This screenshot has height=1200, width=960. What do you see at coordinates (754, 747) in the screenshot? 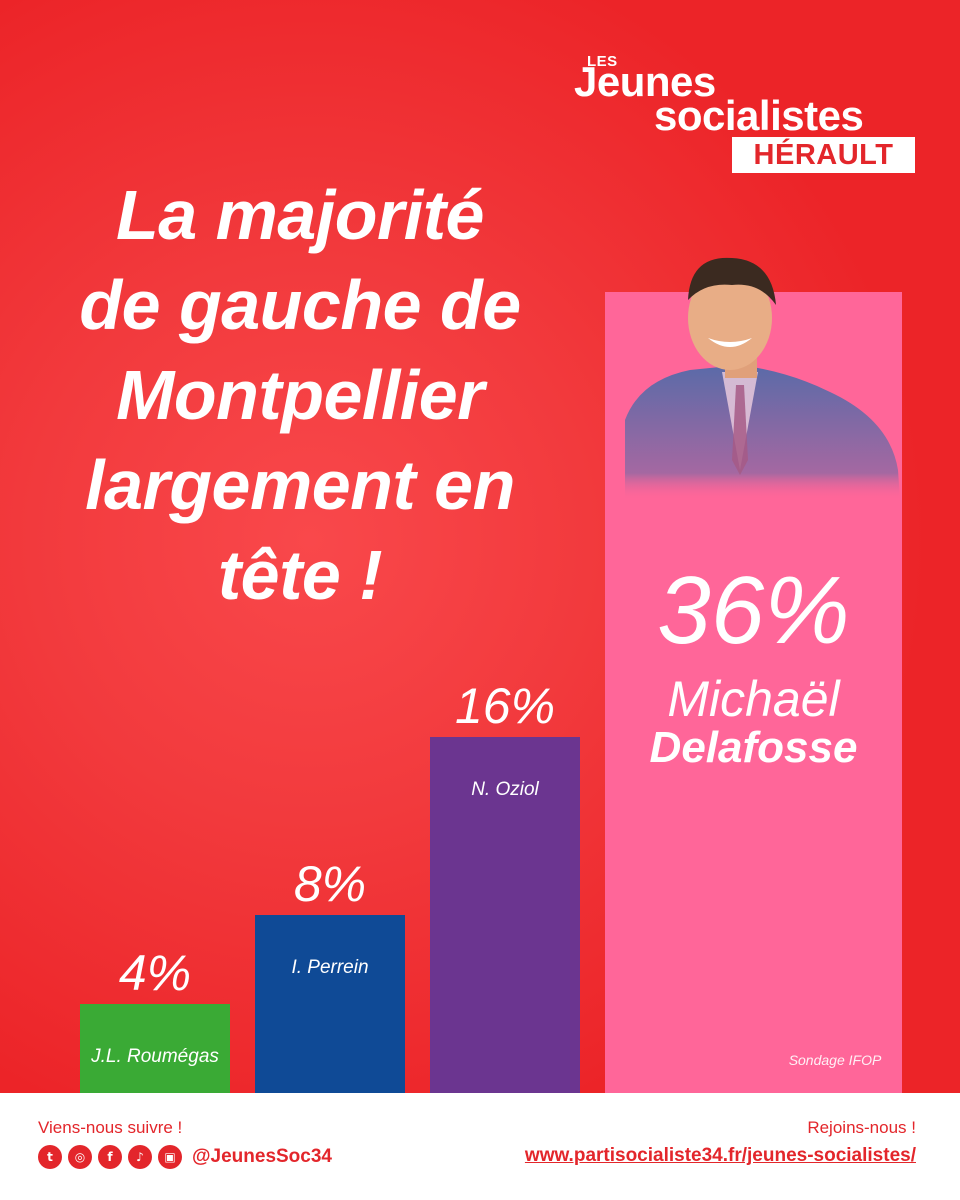
I see `category-label-last-name: Delafosse` at bounding box center [754, 747].